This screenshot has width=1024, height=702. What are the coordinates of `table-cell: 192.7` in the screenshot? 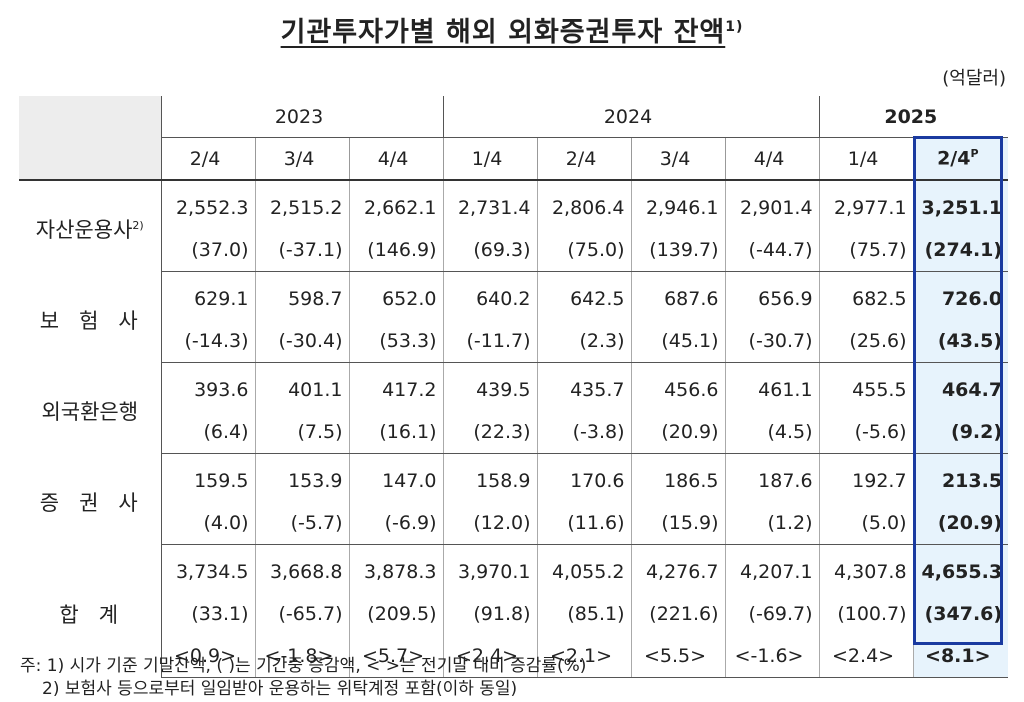 It's located at (866, 477).